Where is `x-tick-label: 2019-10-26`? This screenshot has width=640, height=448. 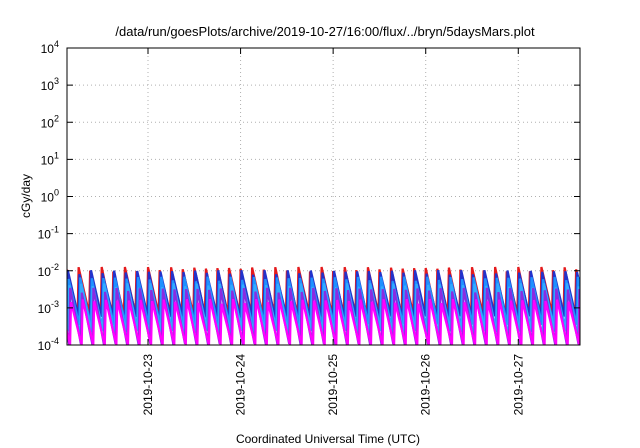 x-tick-label: 2019-10-26 is located at coordinates (426, 385).